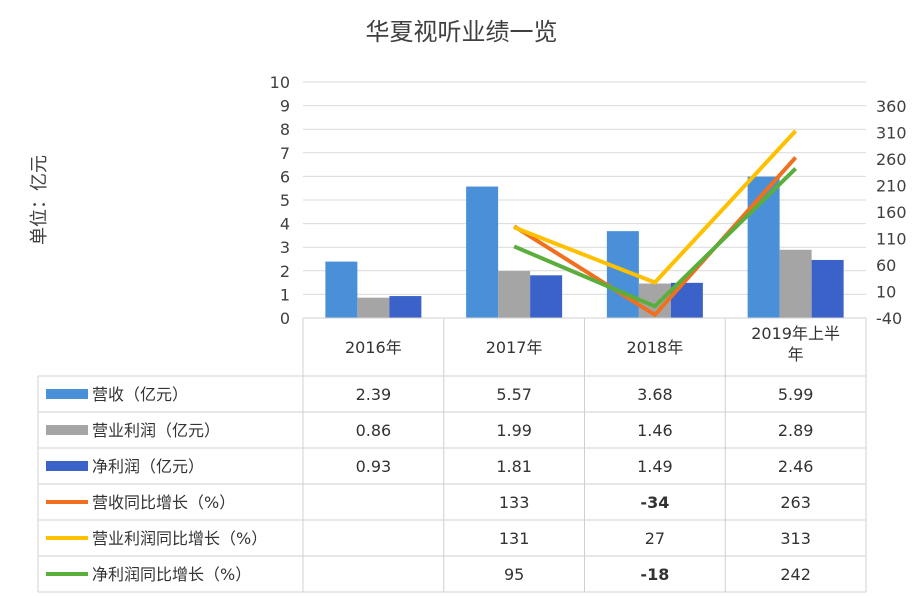  What do you see at coordinates (514, 466) in the screenshot?
I see `data-label: 1.81` at bounding box center [514, 466].